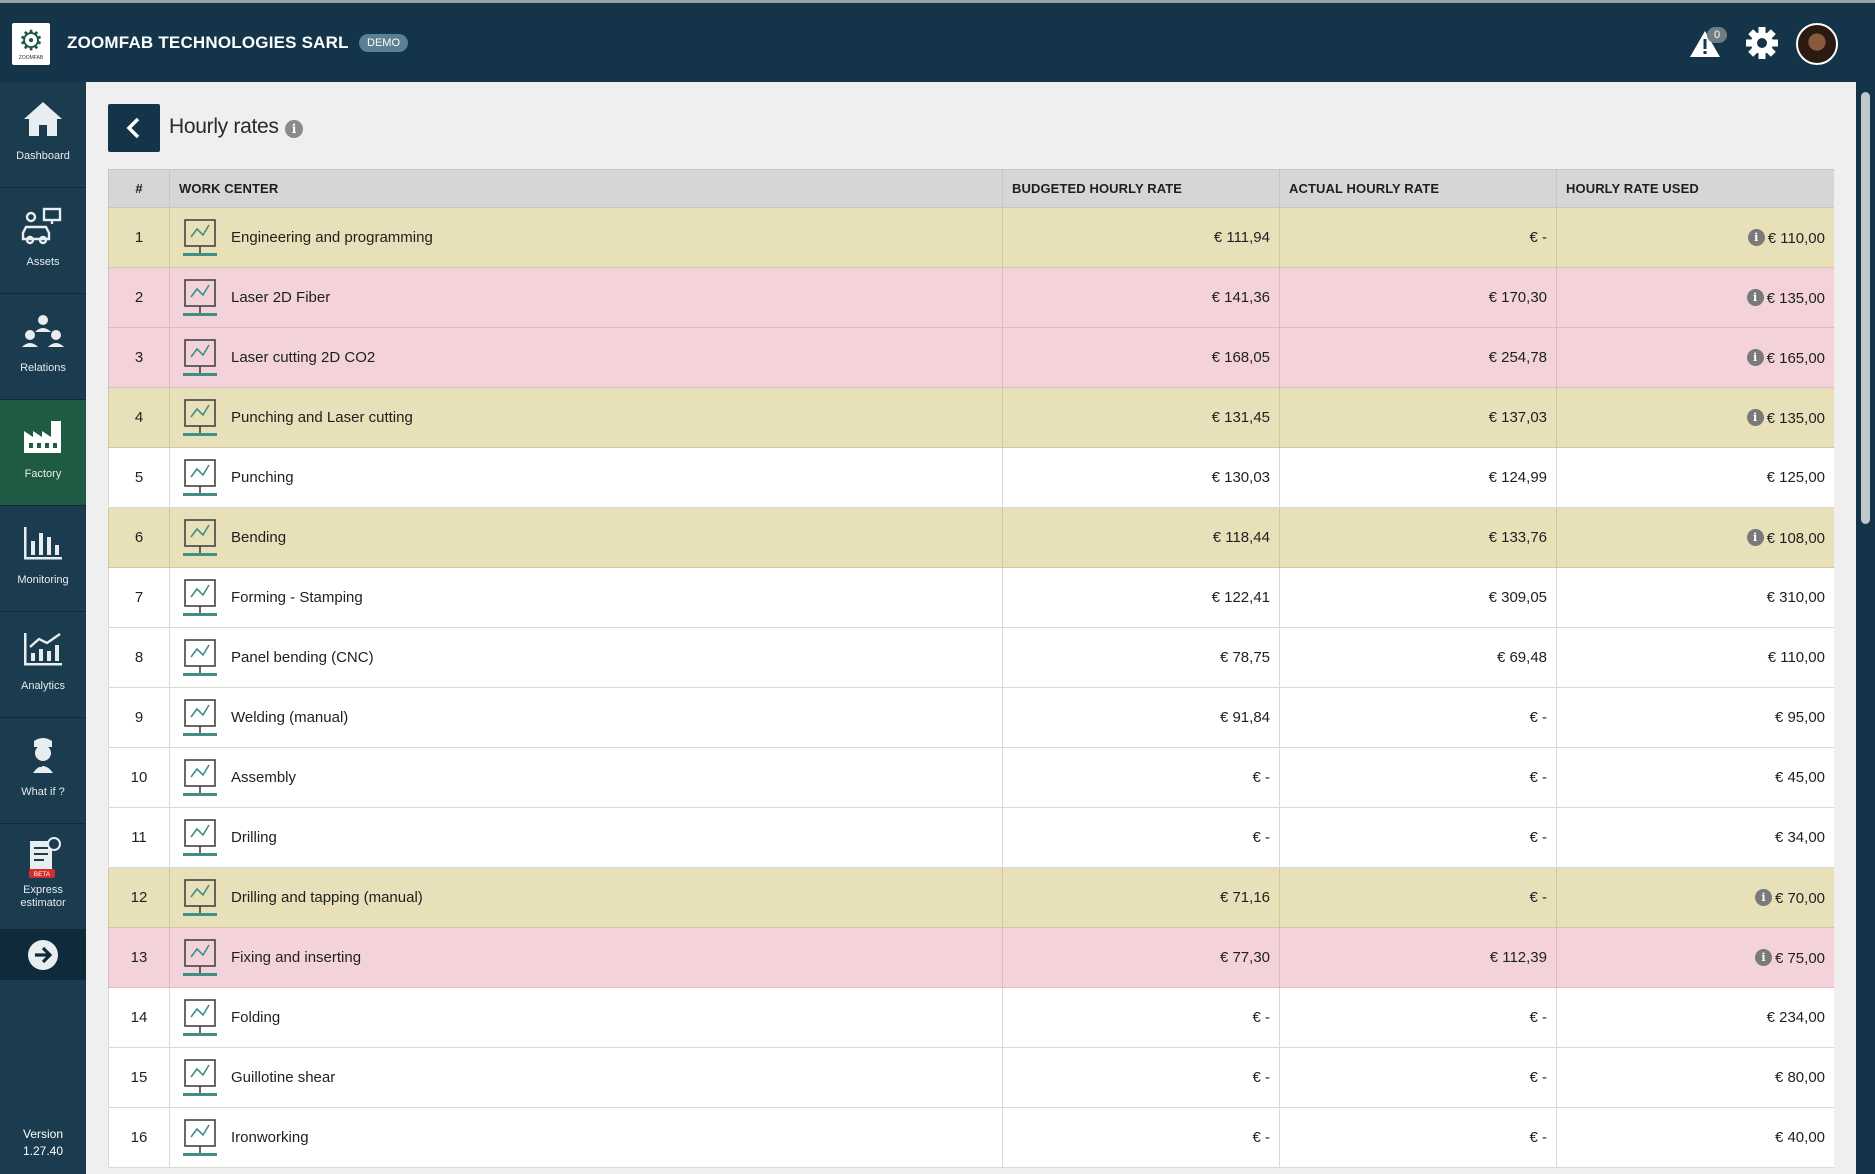 The width and height of the screenshot is (1875, 1174). What do you see at coordinates (586, 237) in the screenshot?
I see `work-center-cell: Engineering and programming` at bounding box center [586, 237].